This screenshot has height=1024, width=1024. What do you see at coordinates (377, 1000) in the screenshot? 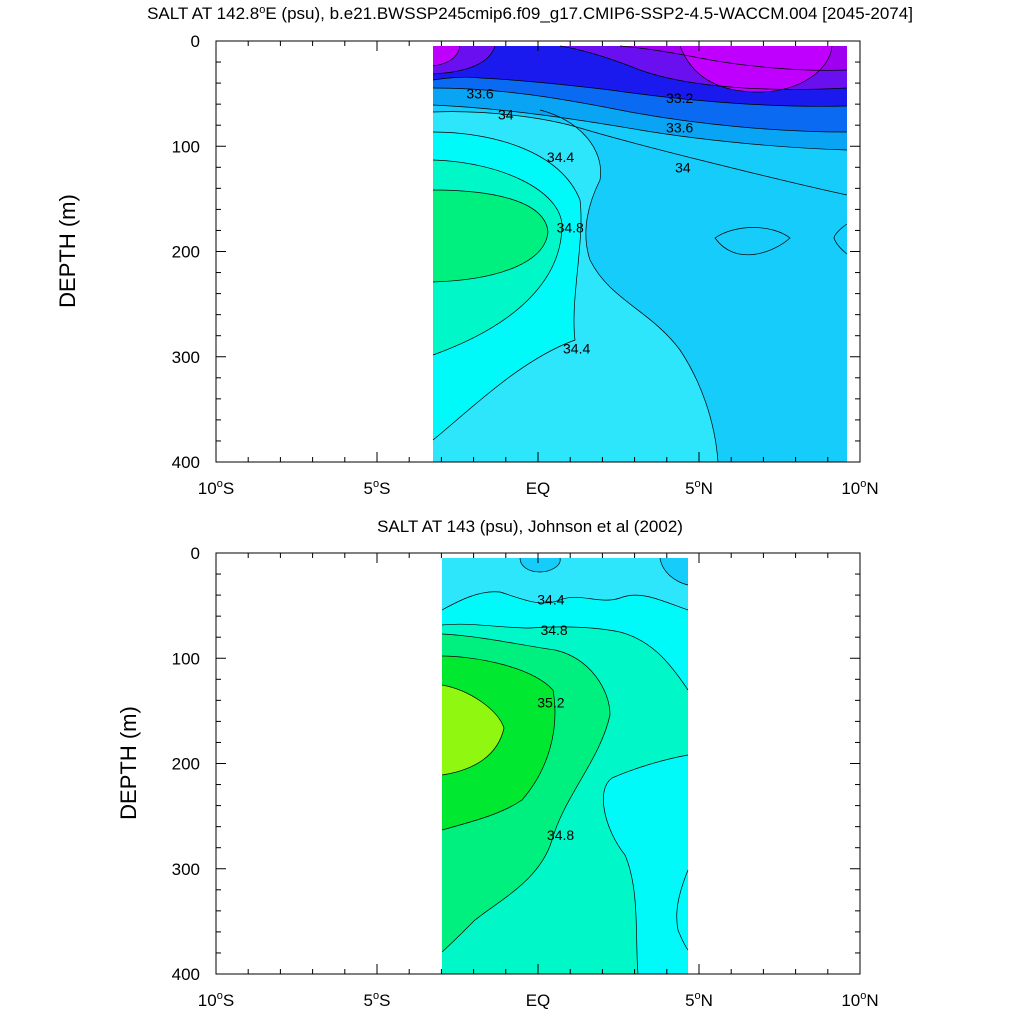
I see `bottom-x-tick-label: 5oS` at bounding box center [377, 1000].